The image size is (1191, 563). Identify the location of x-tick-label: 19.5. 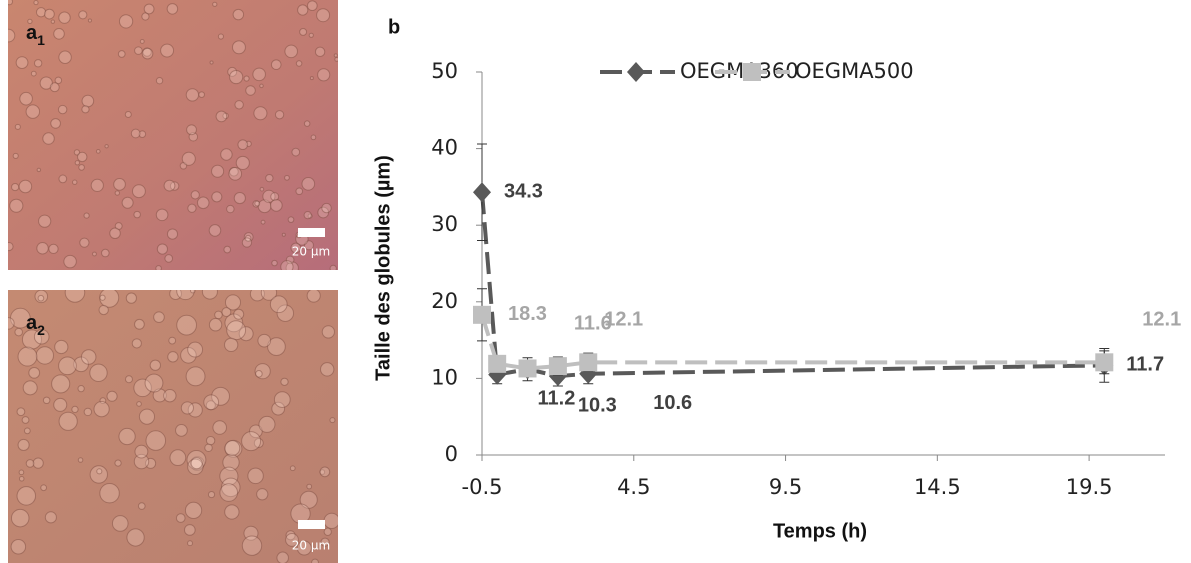
(1089, 487).